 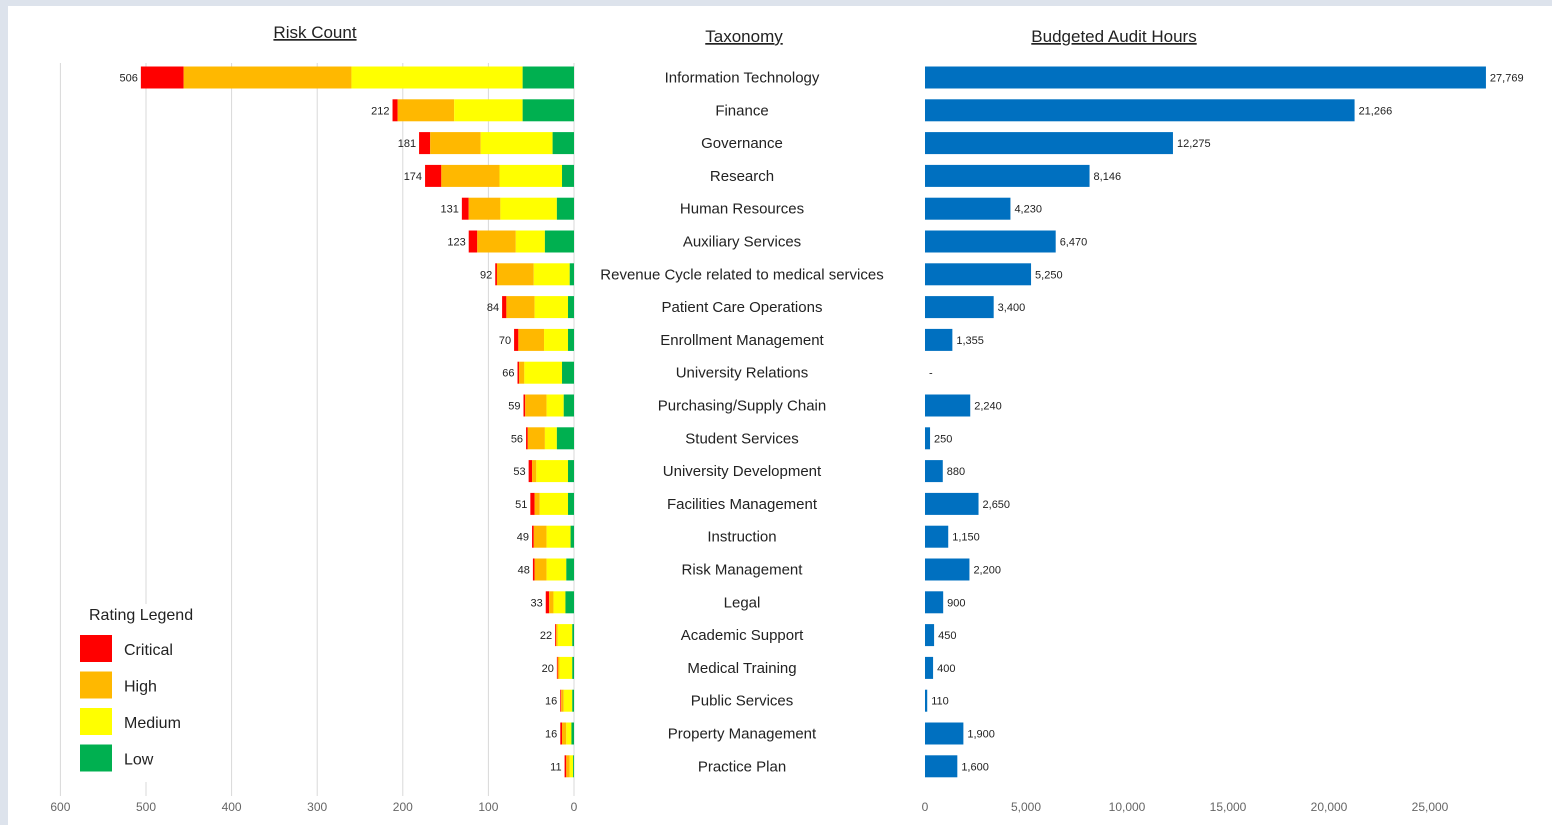 What do you see at coordinates (1012, 308) in the screenshot?
I see `hours-value-label: 3,400` at bounding box center [1012, 308].